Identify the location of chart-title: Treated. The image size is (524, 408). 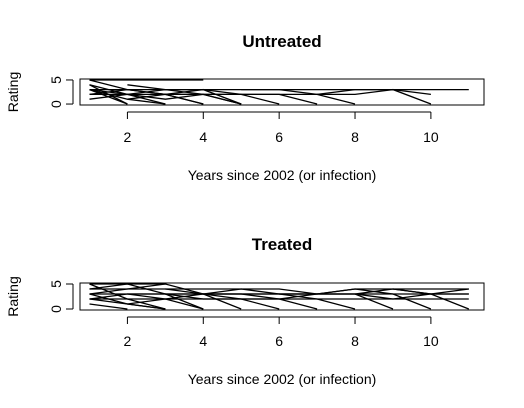
(282, 244).